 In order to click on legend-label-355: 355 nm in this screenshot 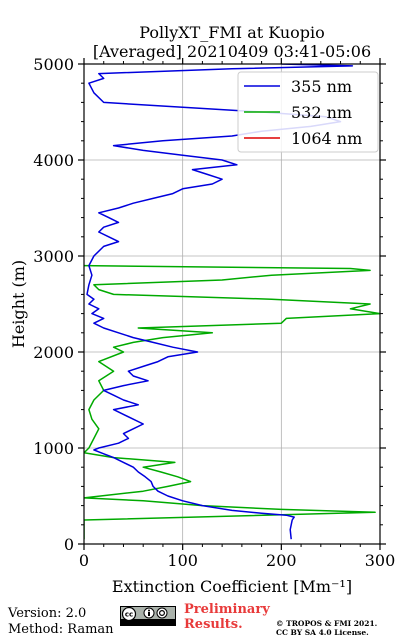, I will do `click(321, 86)`.